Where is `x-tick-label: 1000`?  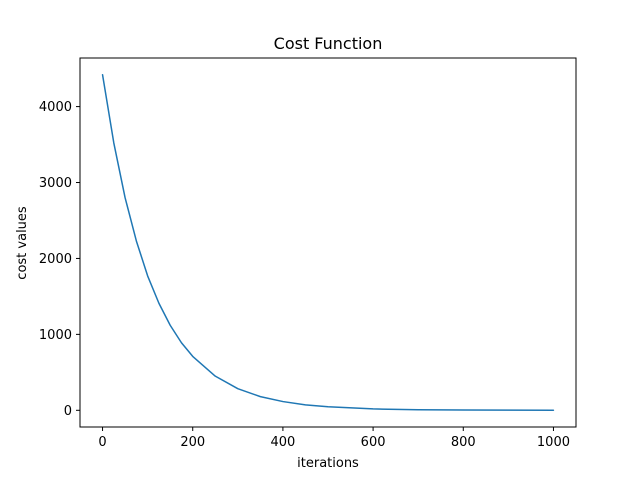 x-tick-label: 1000 is located at coordinates (553, 442).